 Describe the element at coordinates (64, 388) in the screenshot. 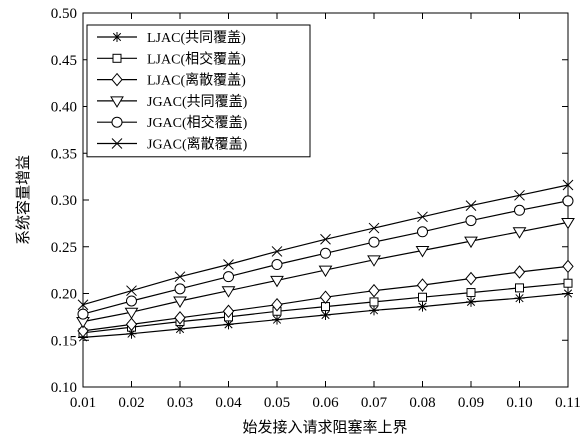

I see `y-tick-label: 0.10` at that location.